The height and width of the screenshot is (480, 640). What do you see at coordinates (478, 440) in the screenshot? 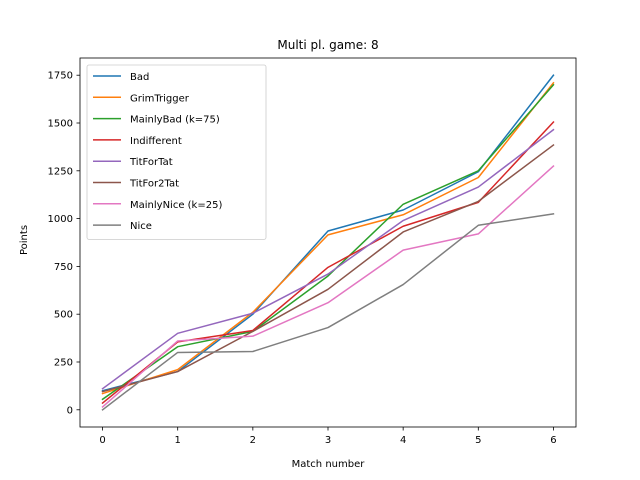
I see `x-tick-label: 5` at bounding box center [478, 440].